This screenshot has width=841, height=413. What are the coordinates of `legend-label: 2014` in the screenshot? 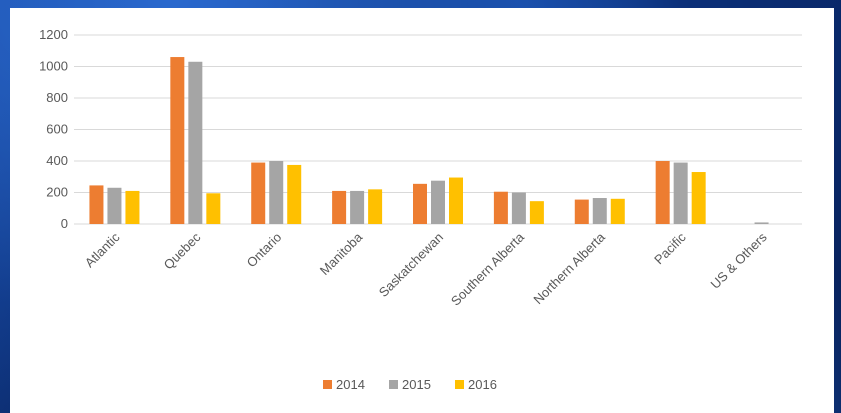 It's located at (350, 384).